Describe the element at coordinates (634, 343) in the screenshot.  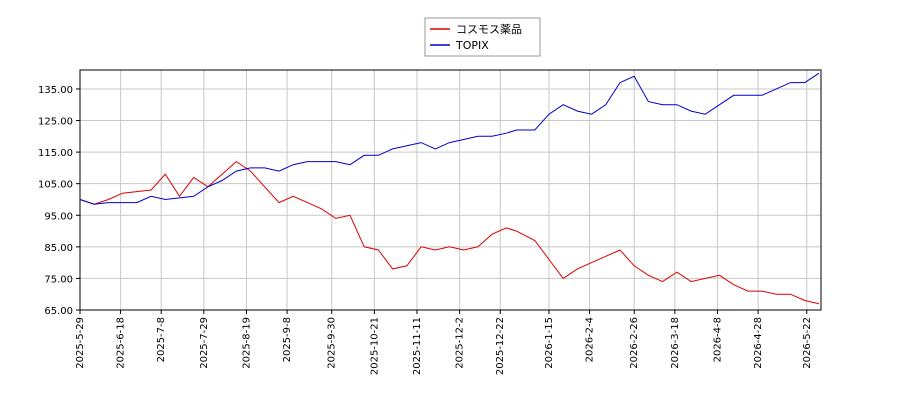
I see `x-tick-label: 2026-2-26` at that location.